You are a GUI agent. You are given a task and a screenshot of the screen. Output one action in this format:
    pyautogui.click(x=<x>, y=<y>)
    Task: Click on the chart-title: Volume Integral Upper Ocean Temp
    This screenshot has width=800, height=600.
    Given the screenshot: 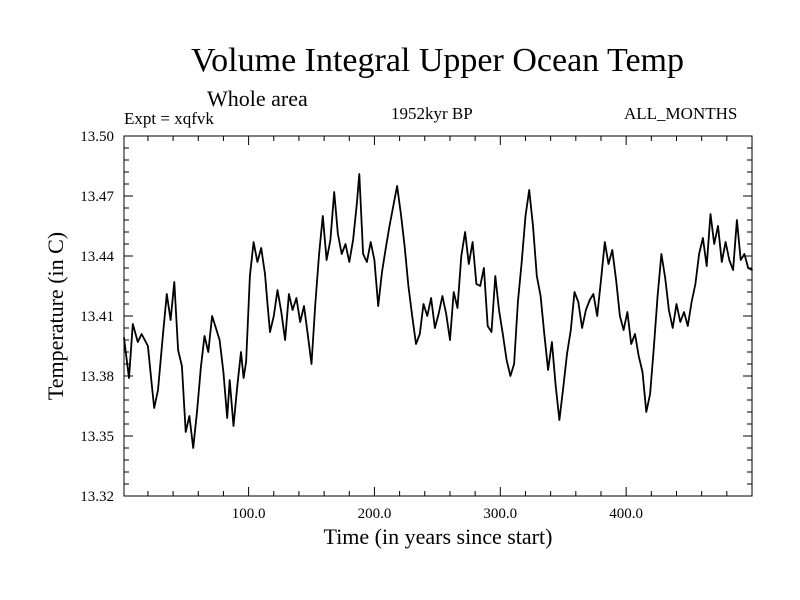 What is the action you would take?
    pyautogui.click(x=437, y=60)
    